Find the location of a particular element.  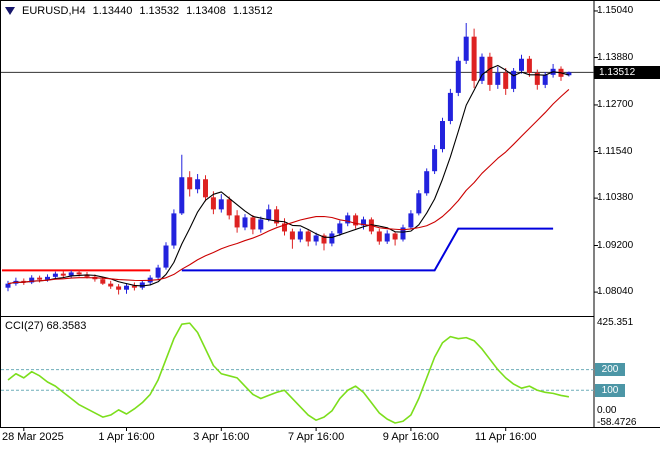

symbol-period-label: EURUSD,H4 is located at coordinates (54, 11).